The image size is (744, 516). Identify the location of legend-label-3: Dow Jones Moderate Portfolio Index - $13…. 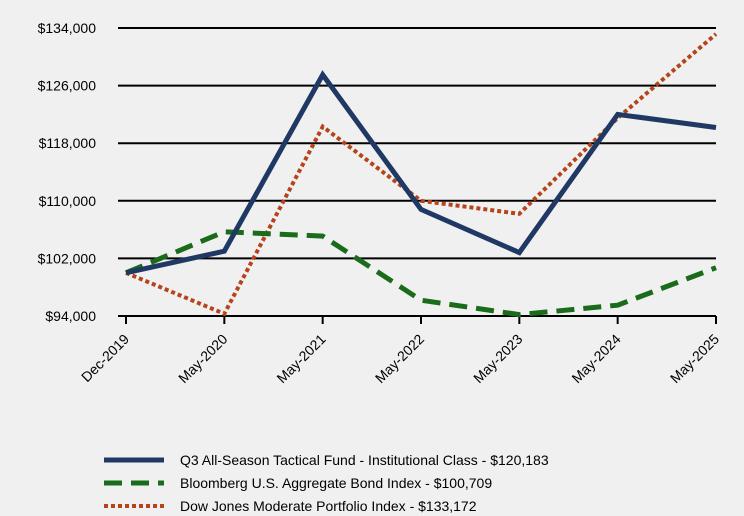
(328, 506).